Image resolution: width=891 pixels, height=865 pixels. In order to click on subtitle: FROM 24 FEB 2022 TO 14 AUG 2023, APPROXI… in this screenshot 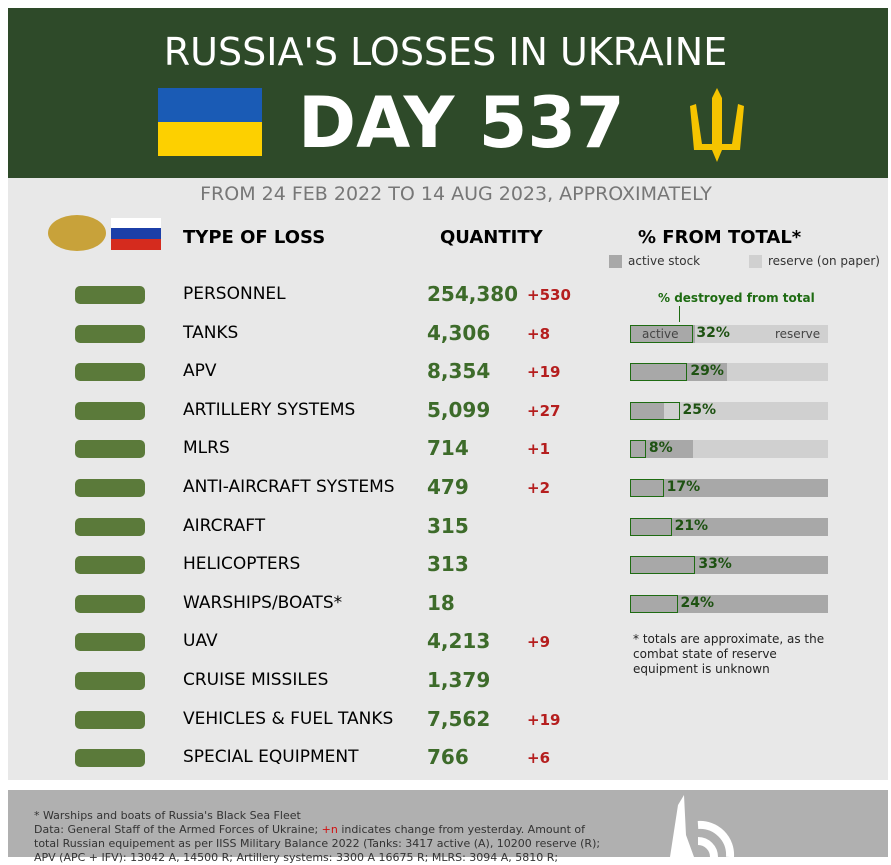, I will do `click(456, 194)`.